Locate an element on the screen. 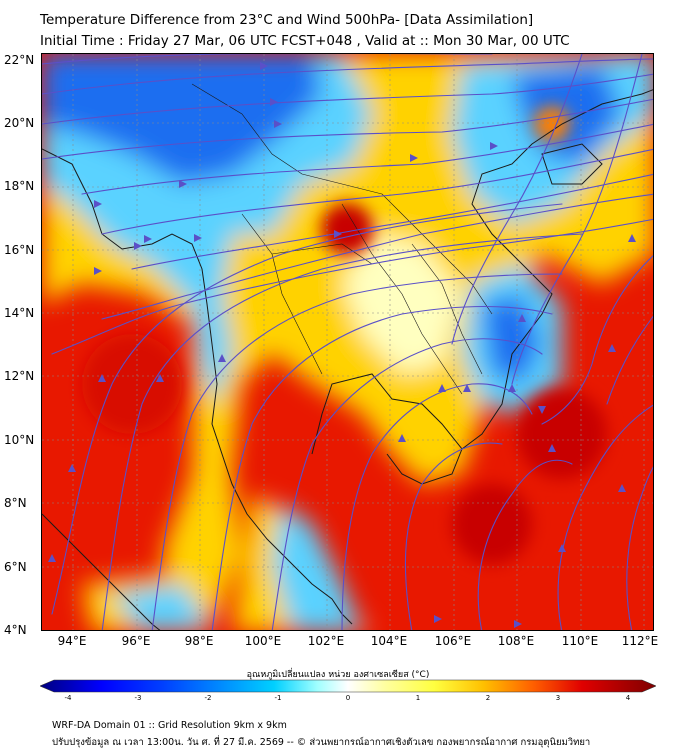 The image size is (676, 756). hot-spot-bay is located at coordinates (132, 384).